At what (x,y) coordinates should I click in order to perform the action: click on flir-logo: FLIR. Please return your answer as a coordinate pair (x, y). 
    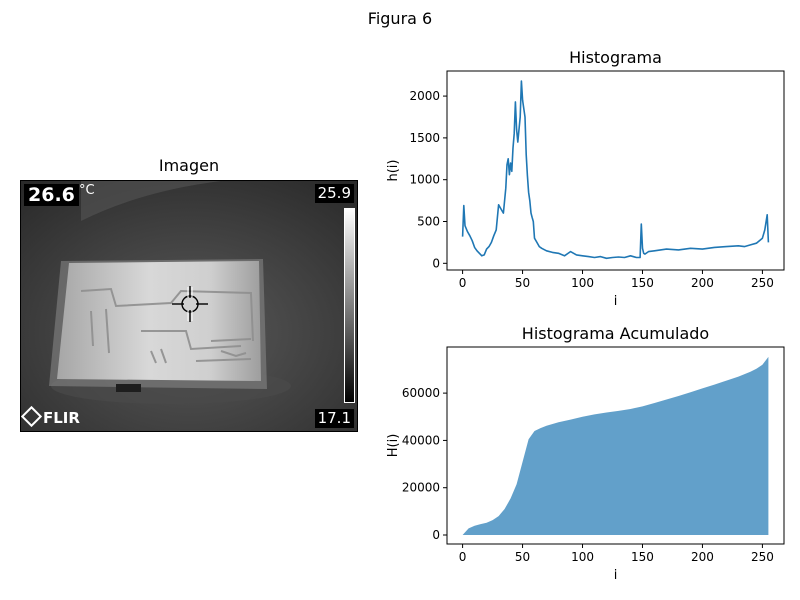
    Looking at the image, I should click on (50, 416).